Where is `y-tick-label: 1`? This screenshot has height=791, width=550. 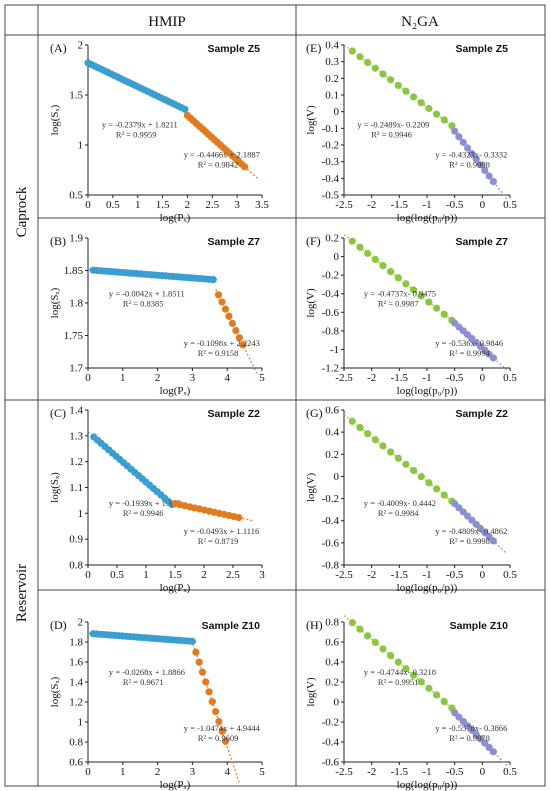 y-tick-label: 1 is located at coordinates (81, 723).